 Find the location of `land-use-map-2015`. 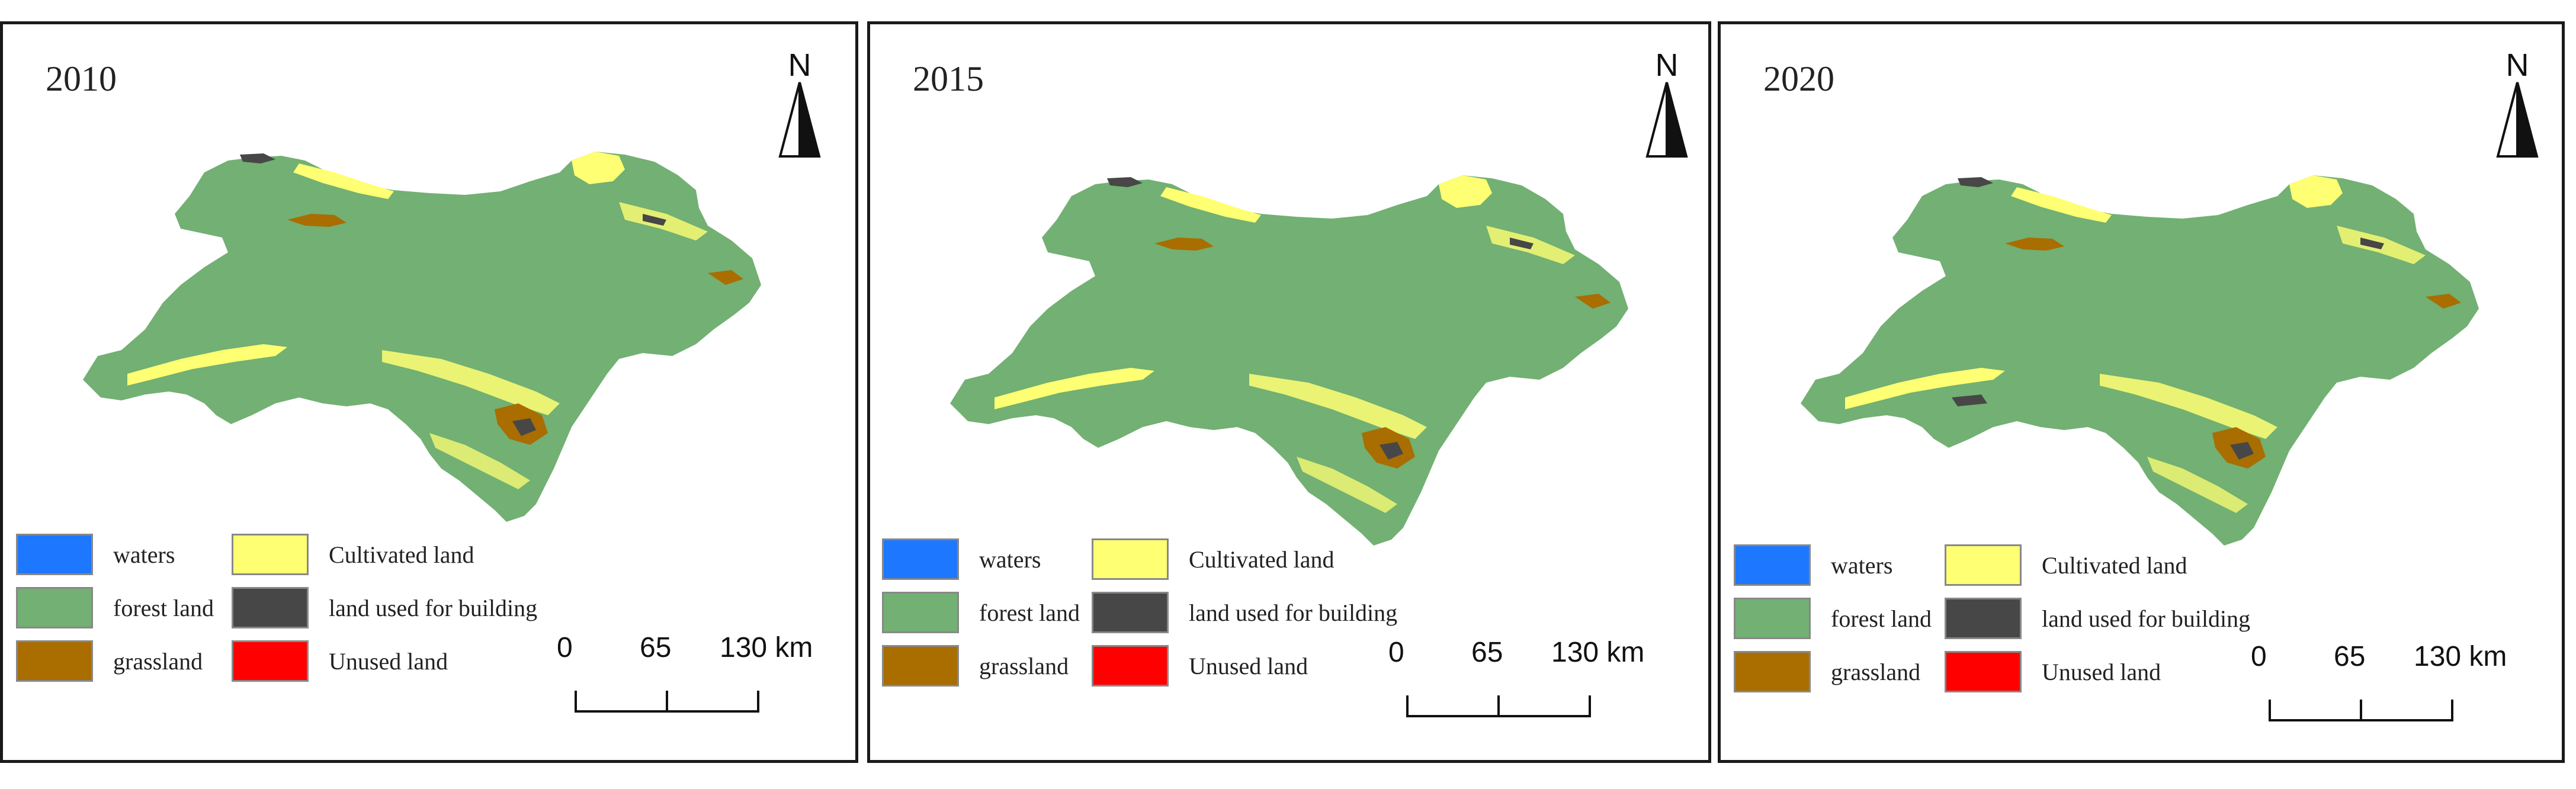

land-use-map-2015 is located at coordinates (1289, 360).